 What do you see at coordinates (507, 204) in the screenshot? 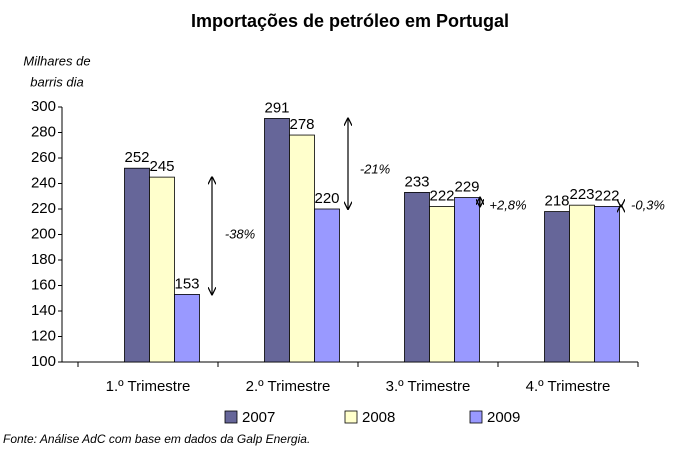
I see `change-annotation: +2,8%` at bounding box center [507, 204].